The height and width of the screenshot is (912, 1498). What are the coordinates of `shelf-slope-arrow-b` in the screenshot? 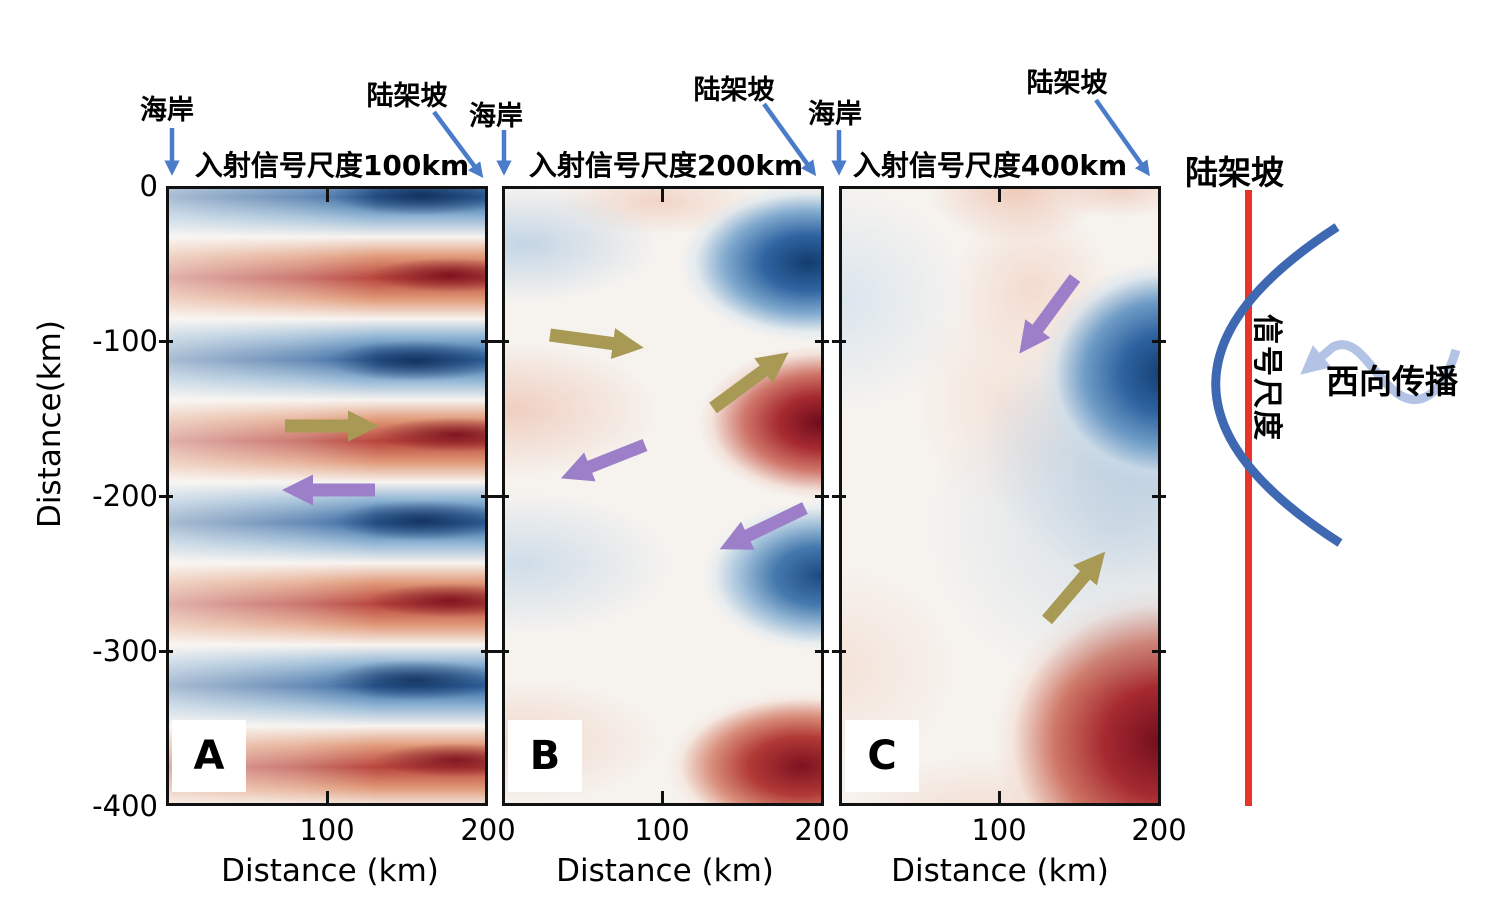 It's located at (789, 139).